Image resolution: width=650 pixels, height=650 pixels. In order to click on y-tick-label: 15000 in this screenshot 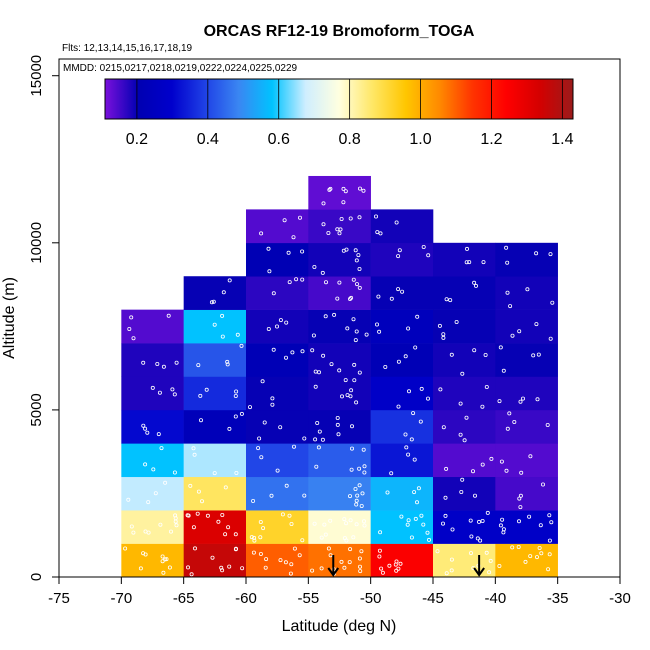, I will do `click(36, 76)`.